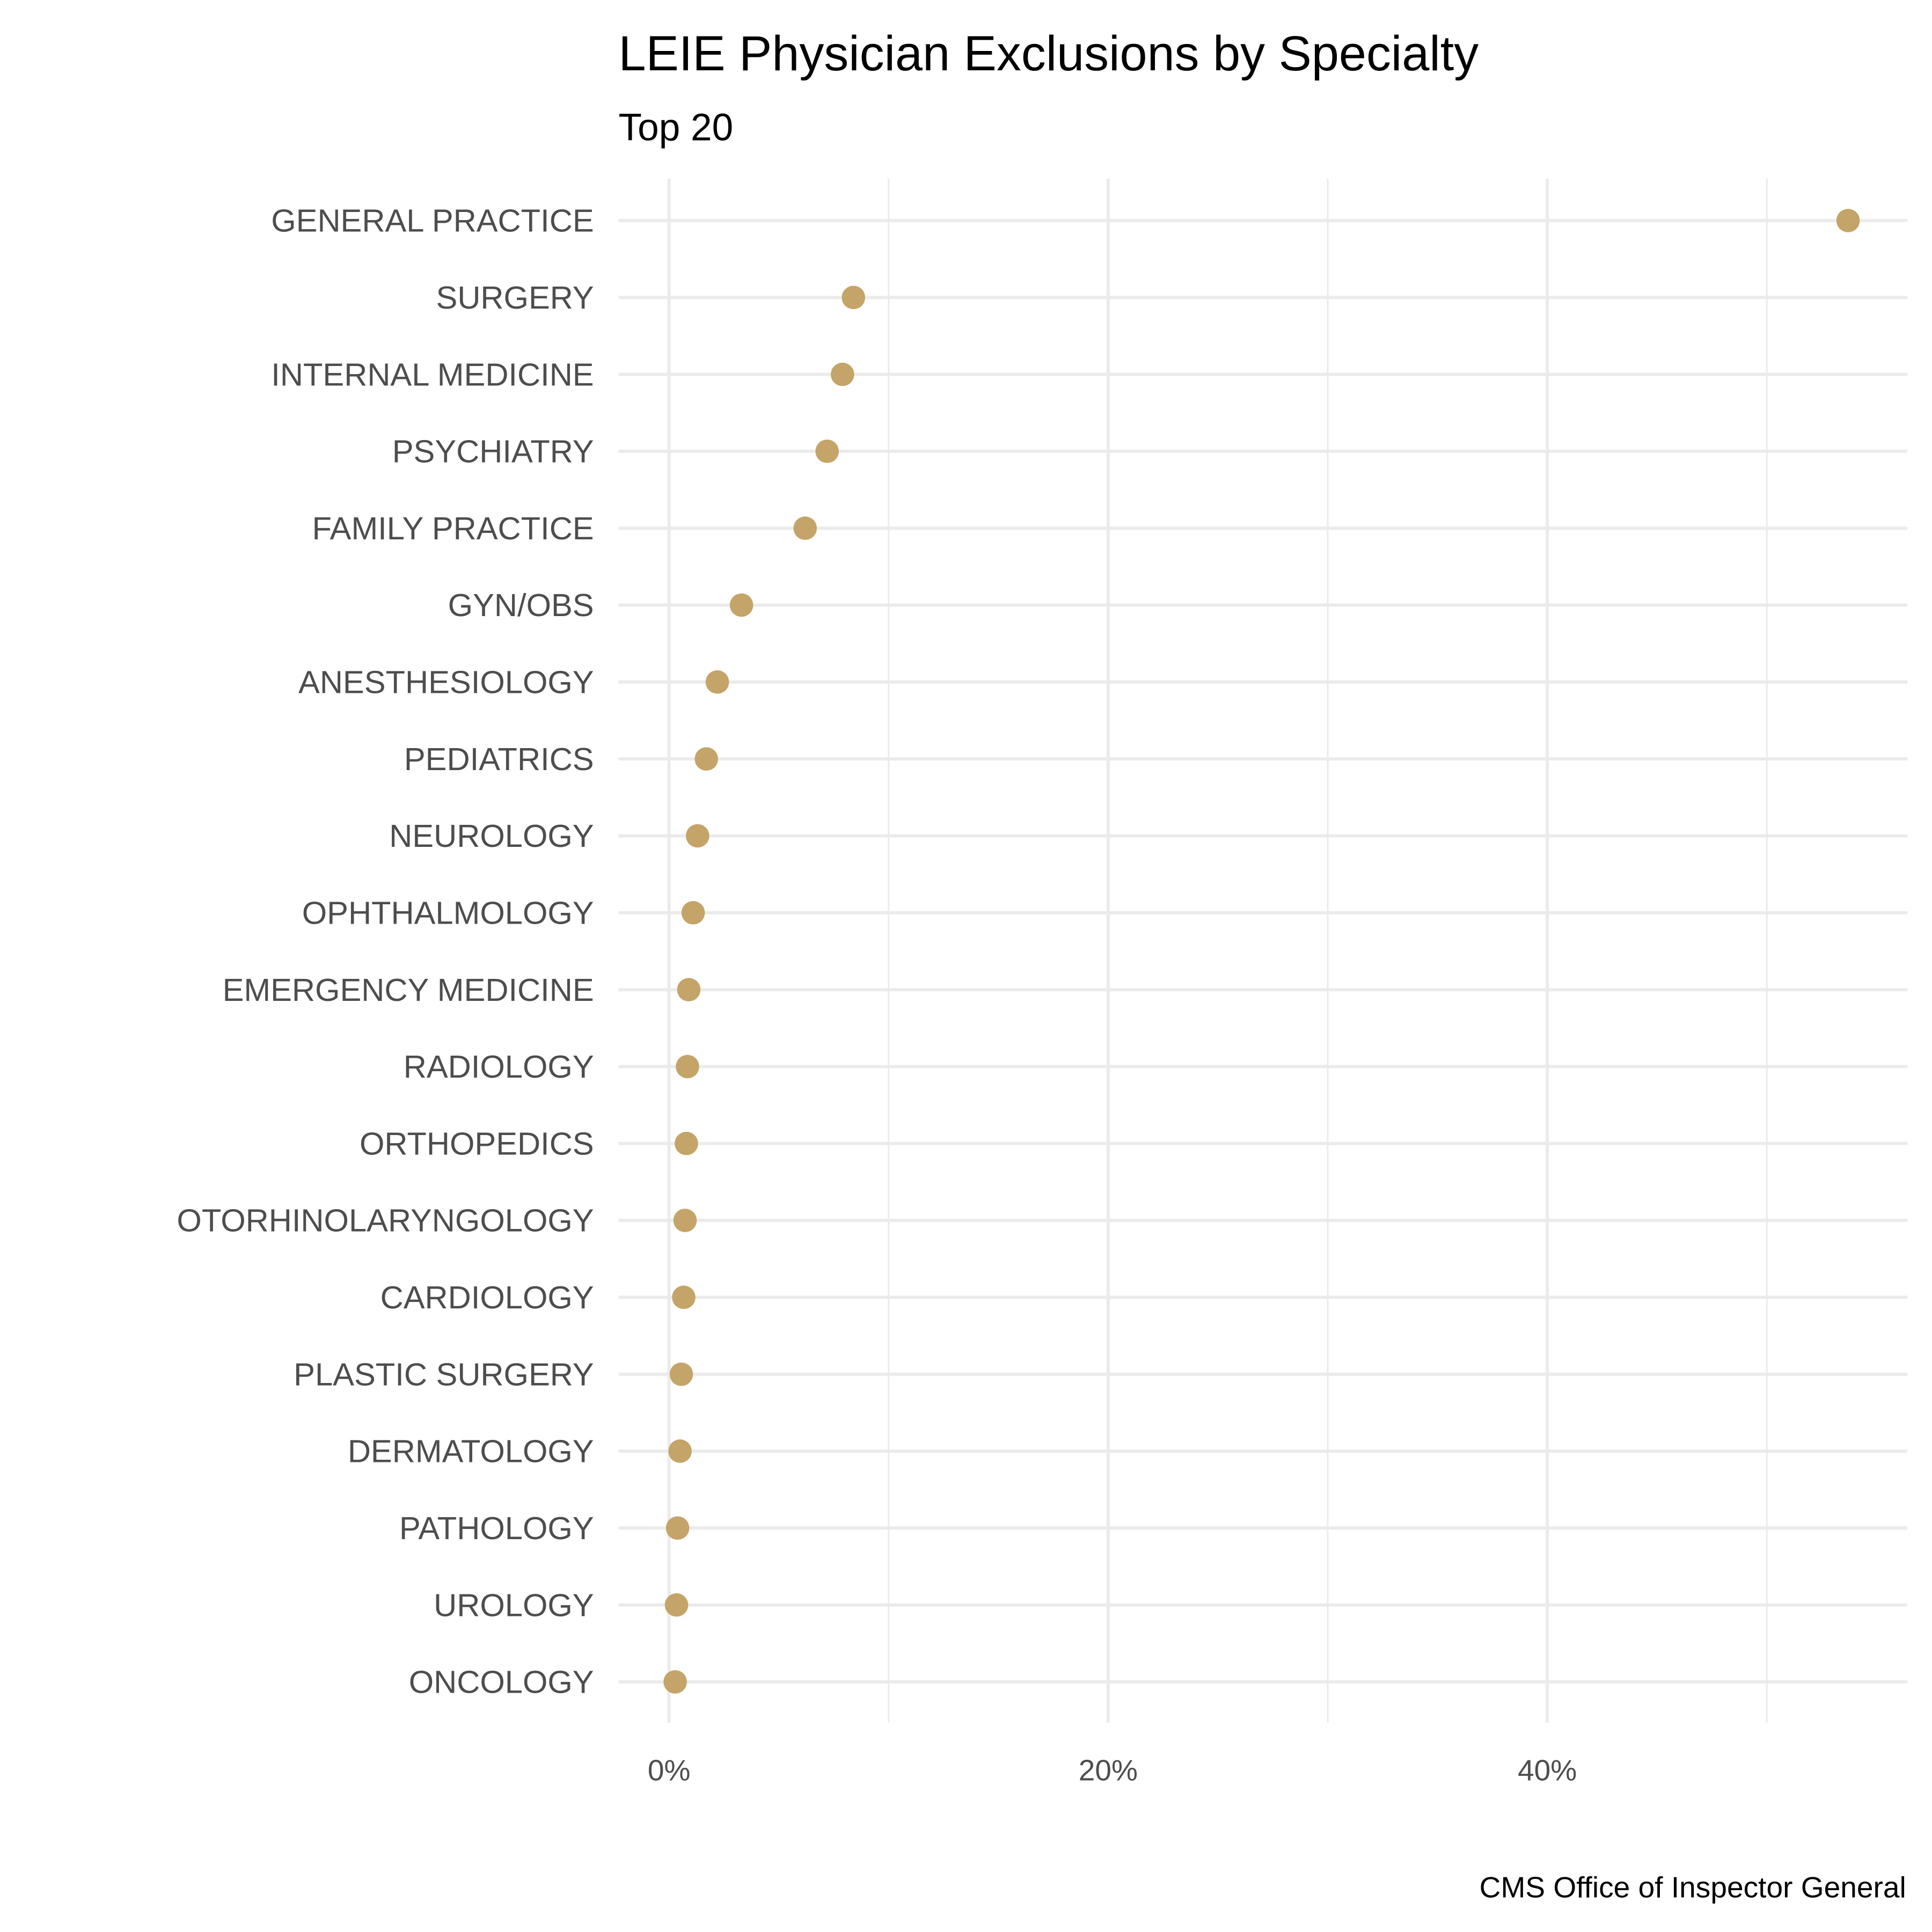 The height and width of the screenshot is (1932, 1932). Describe the element at coordinates (453, 528) in the screenshot. I see `y-tick-label: FAMILY PRACTICE` at that location.